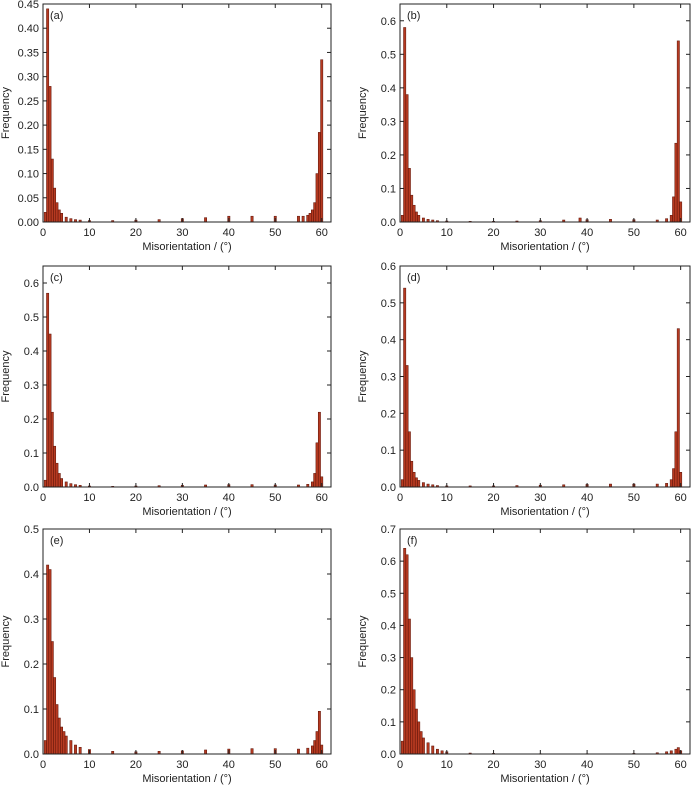 The width and height of the screenshot is (700, 788). I want to click on y-tick-label: 0.15, so click(28, 150).